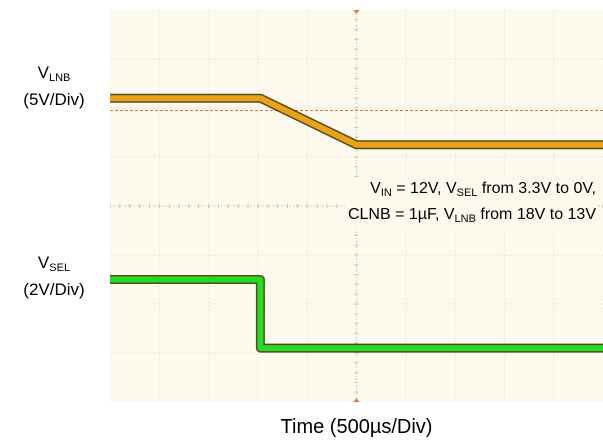 The height and width of the screenshot is (447, 603). What do you see at coordinates (471, 215) in the screenshot?
I see `annotation-line-2: CLNB = 1µF, VLNB from 18V to 13V` at bounding box center [471, 215].